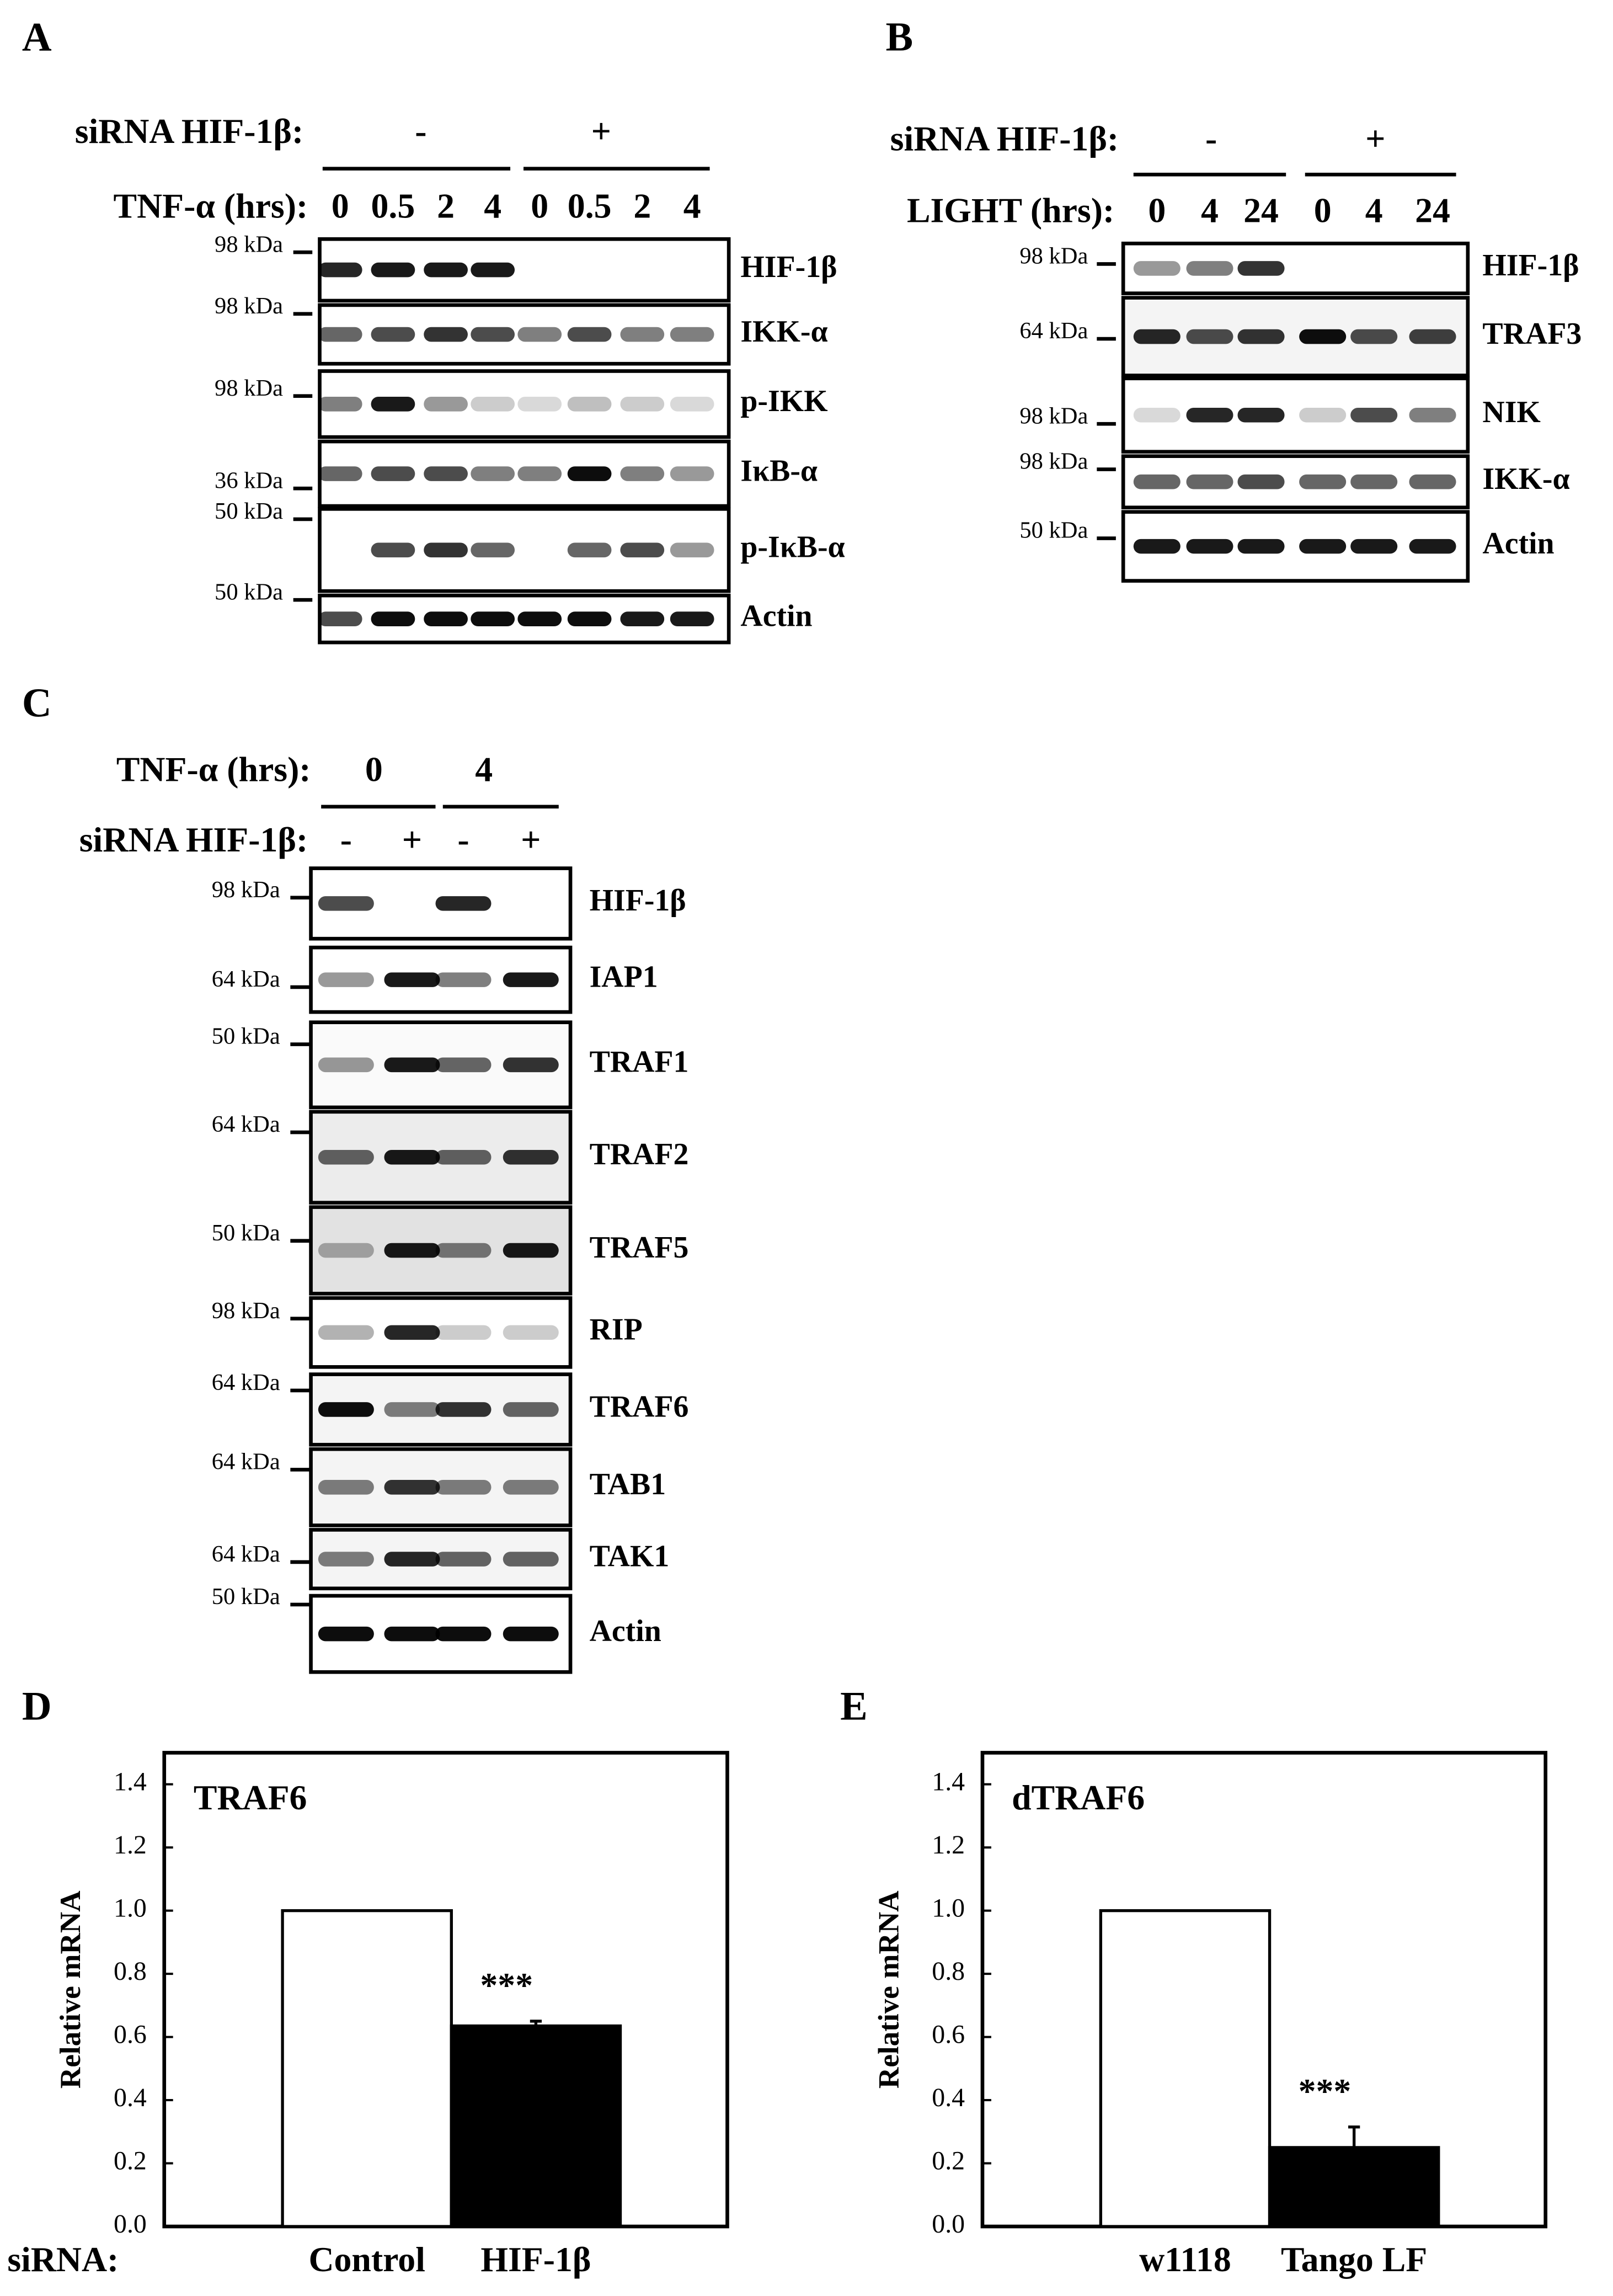  Describe the element at coordinates (1261, 210) in the screenshot. I see `condition-value: 24` at that location.